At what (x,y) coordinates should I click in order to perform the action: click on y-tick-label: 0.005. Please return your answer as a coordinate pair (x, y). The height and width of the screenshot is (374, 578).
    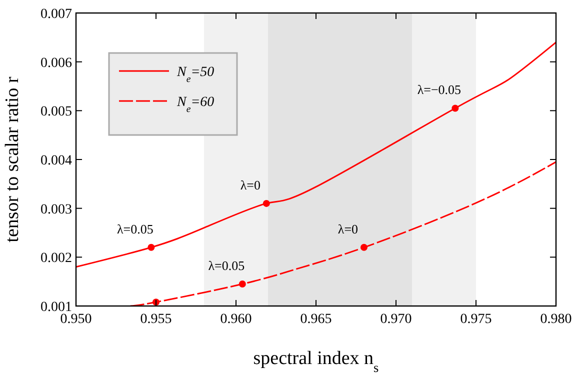
    Looking at the image, I should click on (56, 112).